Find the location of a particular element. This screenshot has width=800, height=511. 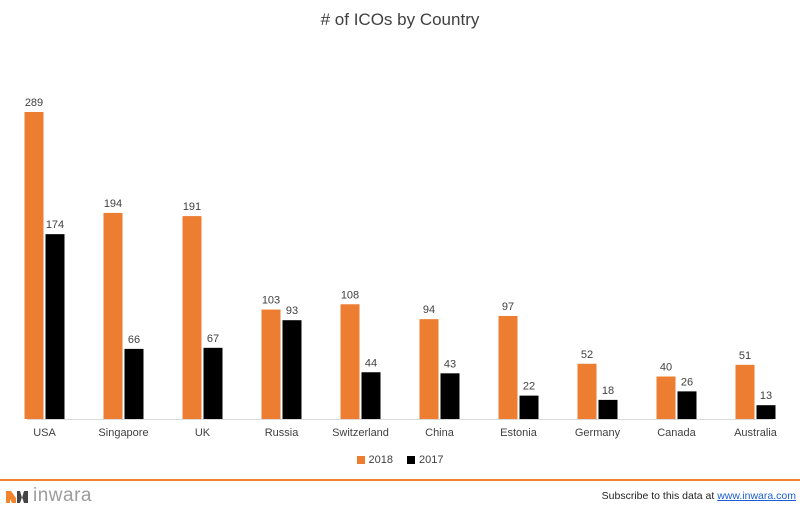

data-label-2017-china: 43 is located at coordinates (450, 364).